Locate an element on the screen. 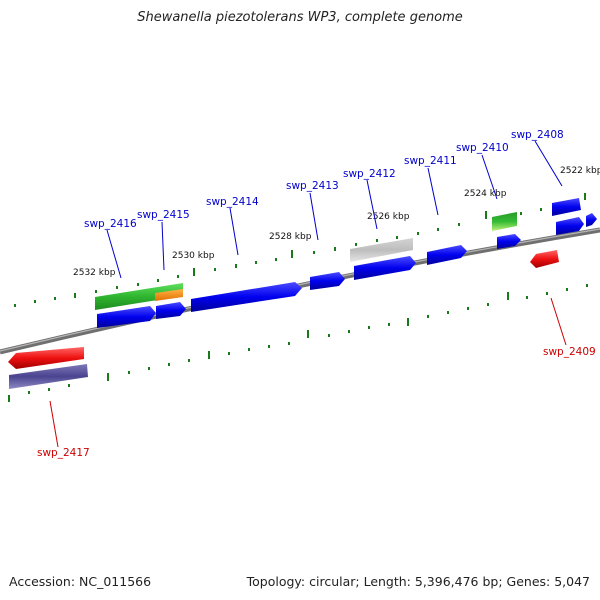 The height and width of the screenshot is (600, 600). scale-label-2528: 2528 kbp is located at coordinates (290, 237).